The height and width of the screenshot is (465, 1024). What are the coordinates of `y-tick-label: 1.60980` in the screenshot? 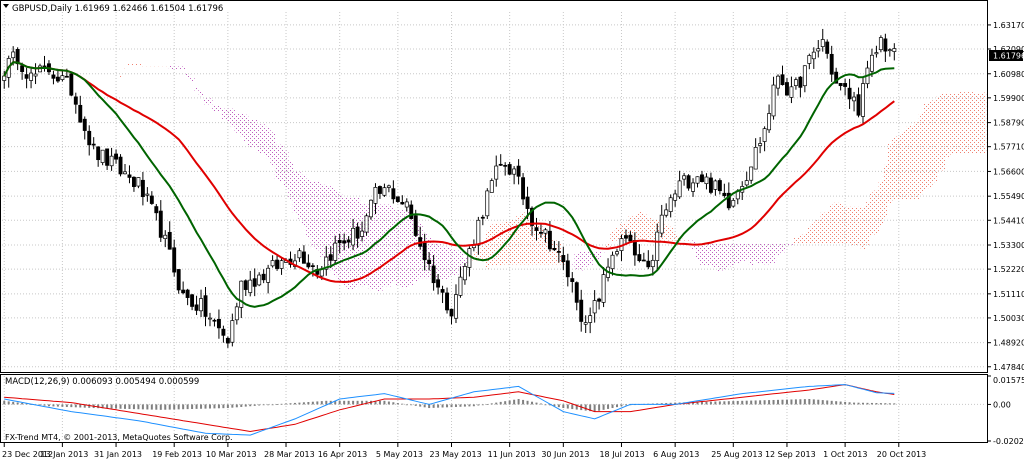 It's located at (1008, 74).